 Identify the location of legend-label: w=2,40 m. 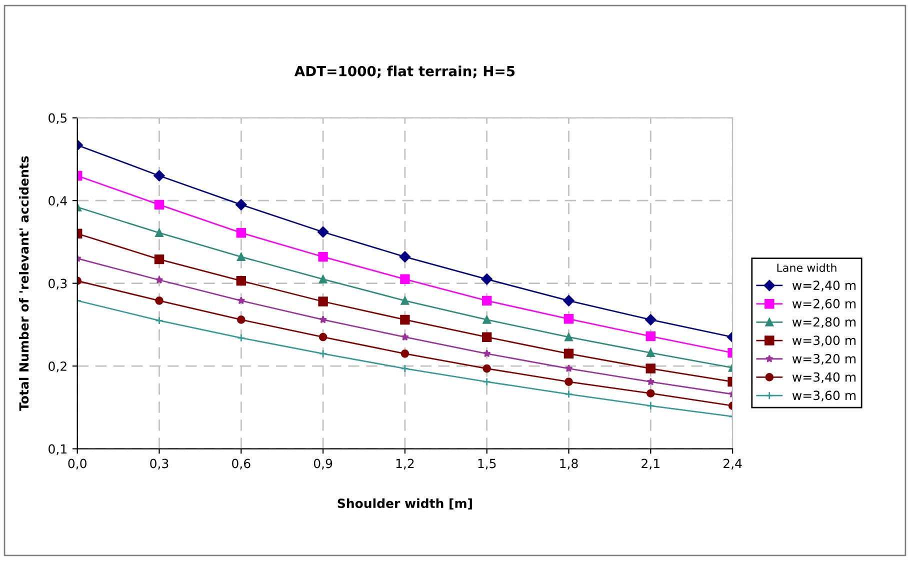
(824, 286).